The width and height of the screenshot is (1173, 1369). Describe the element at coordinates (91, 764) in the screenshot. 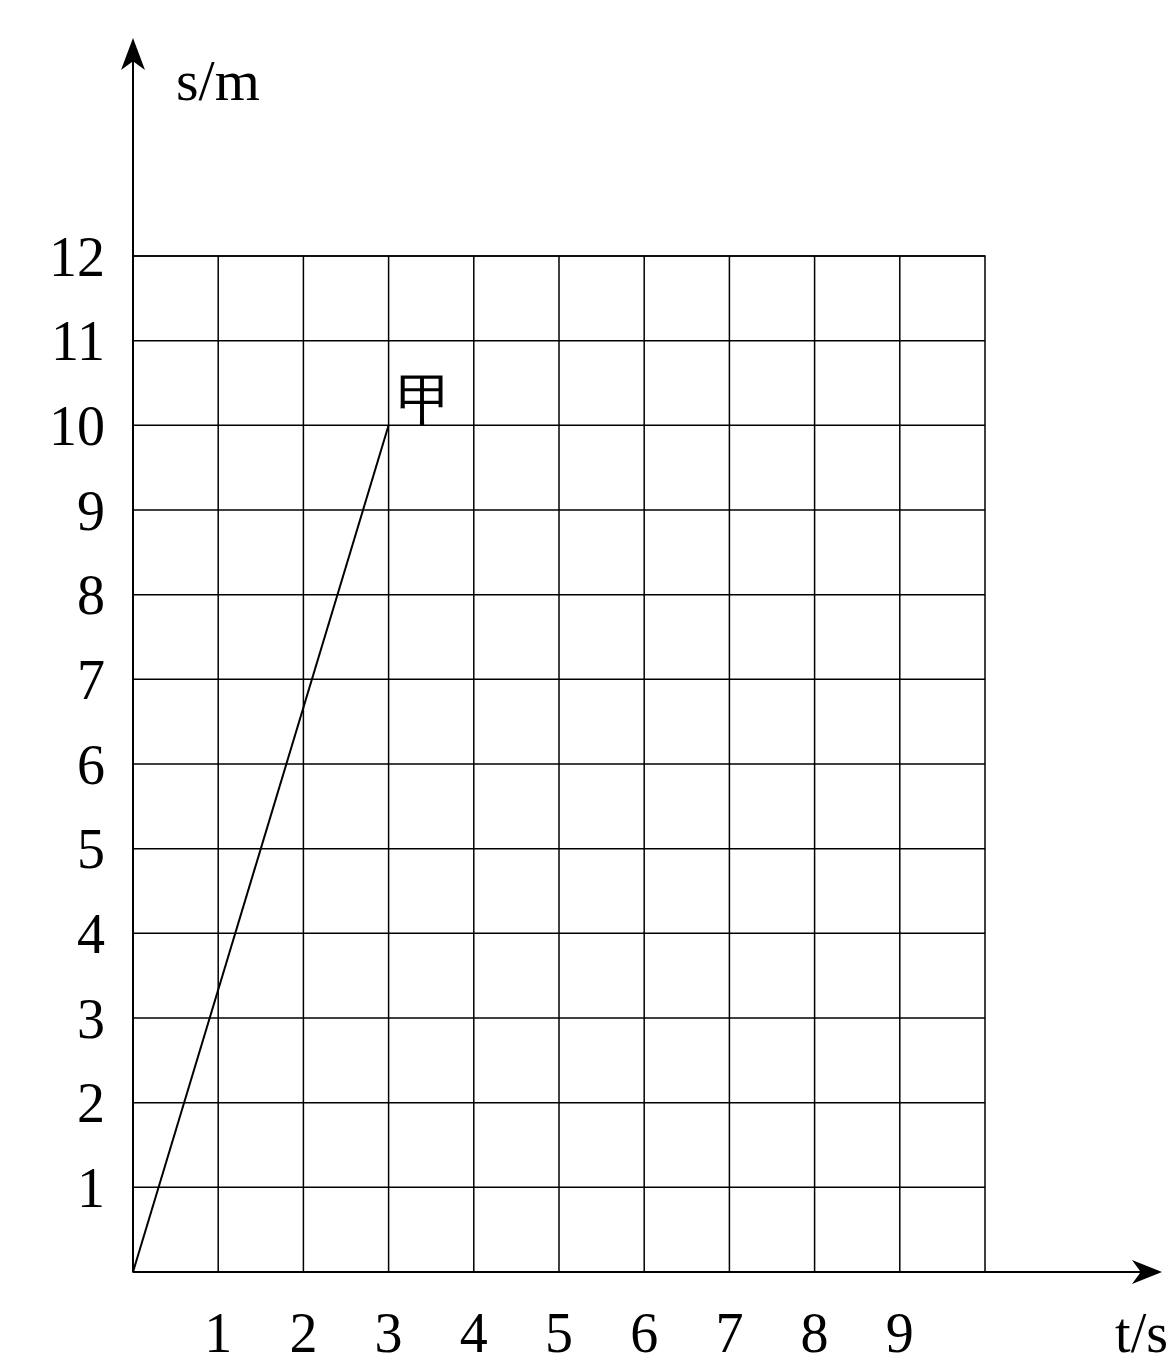

I see `y-tick-label: 6` at that location.